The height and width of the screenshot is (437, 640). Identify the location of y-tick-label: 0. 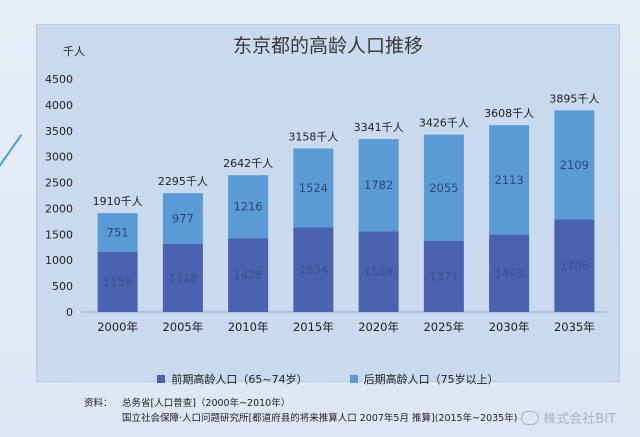
(69, 312).